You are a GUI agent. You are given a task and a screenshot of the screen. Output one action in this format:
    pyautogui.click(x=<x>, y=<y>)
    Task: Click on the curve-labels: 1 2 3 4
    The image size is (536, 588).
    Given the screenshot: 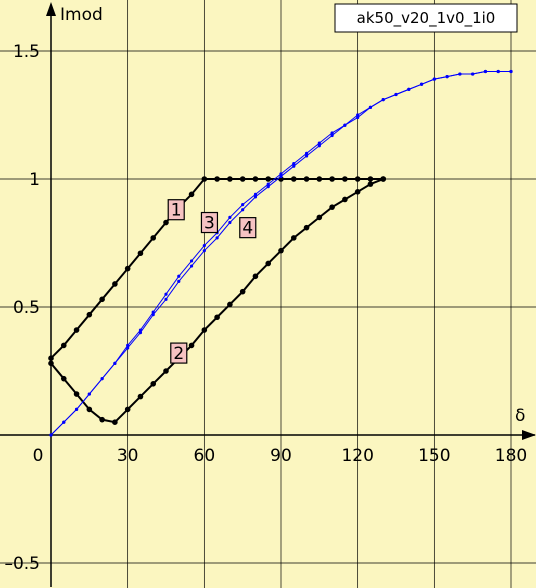 What is the action you would take?
    pyautogui.click(x=212, y=281)
    